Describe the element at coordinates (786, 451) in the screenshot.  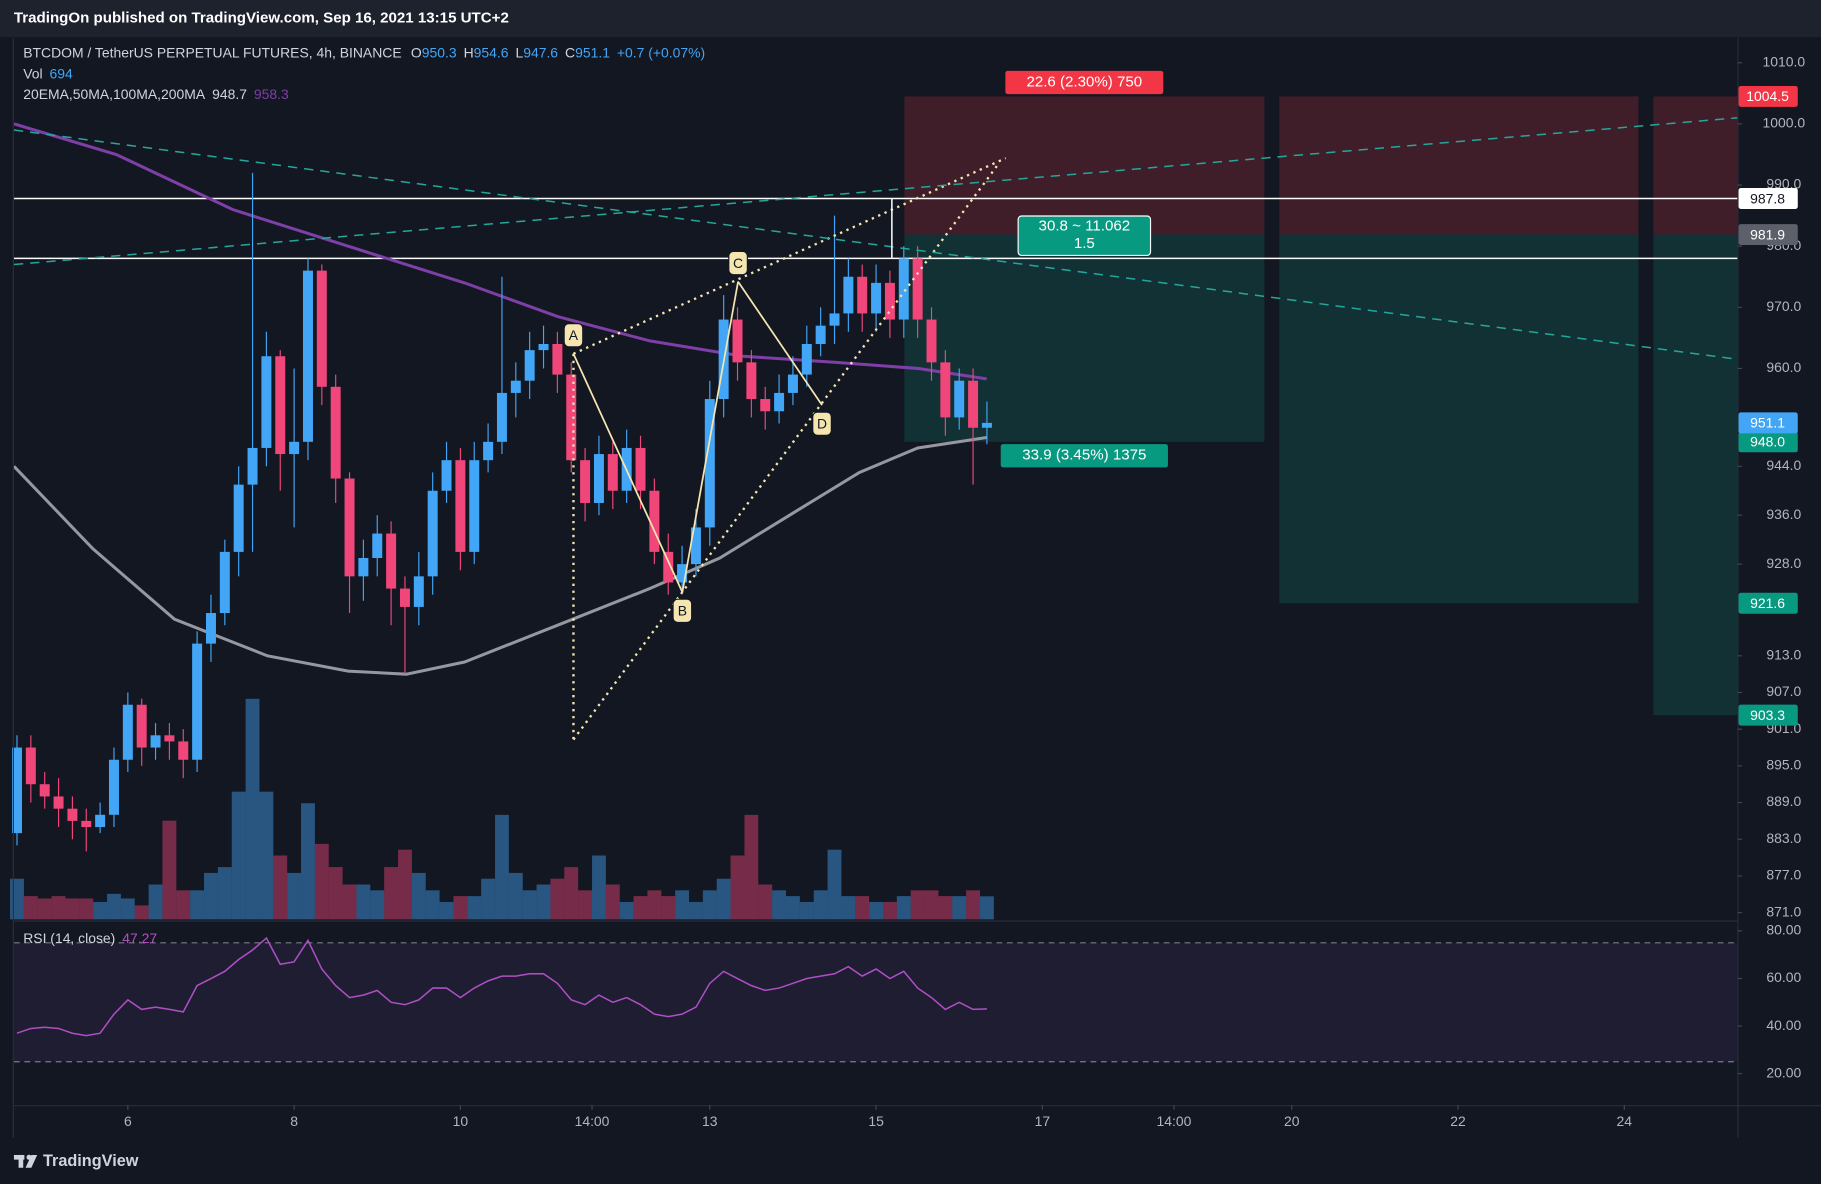
I see `trend-line` at that location.